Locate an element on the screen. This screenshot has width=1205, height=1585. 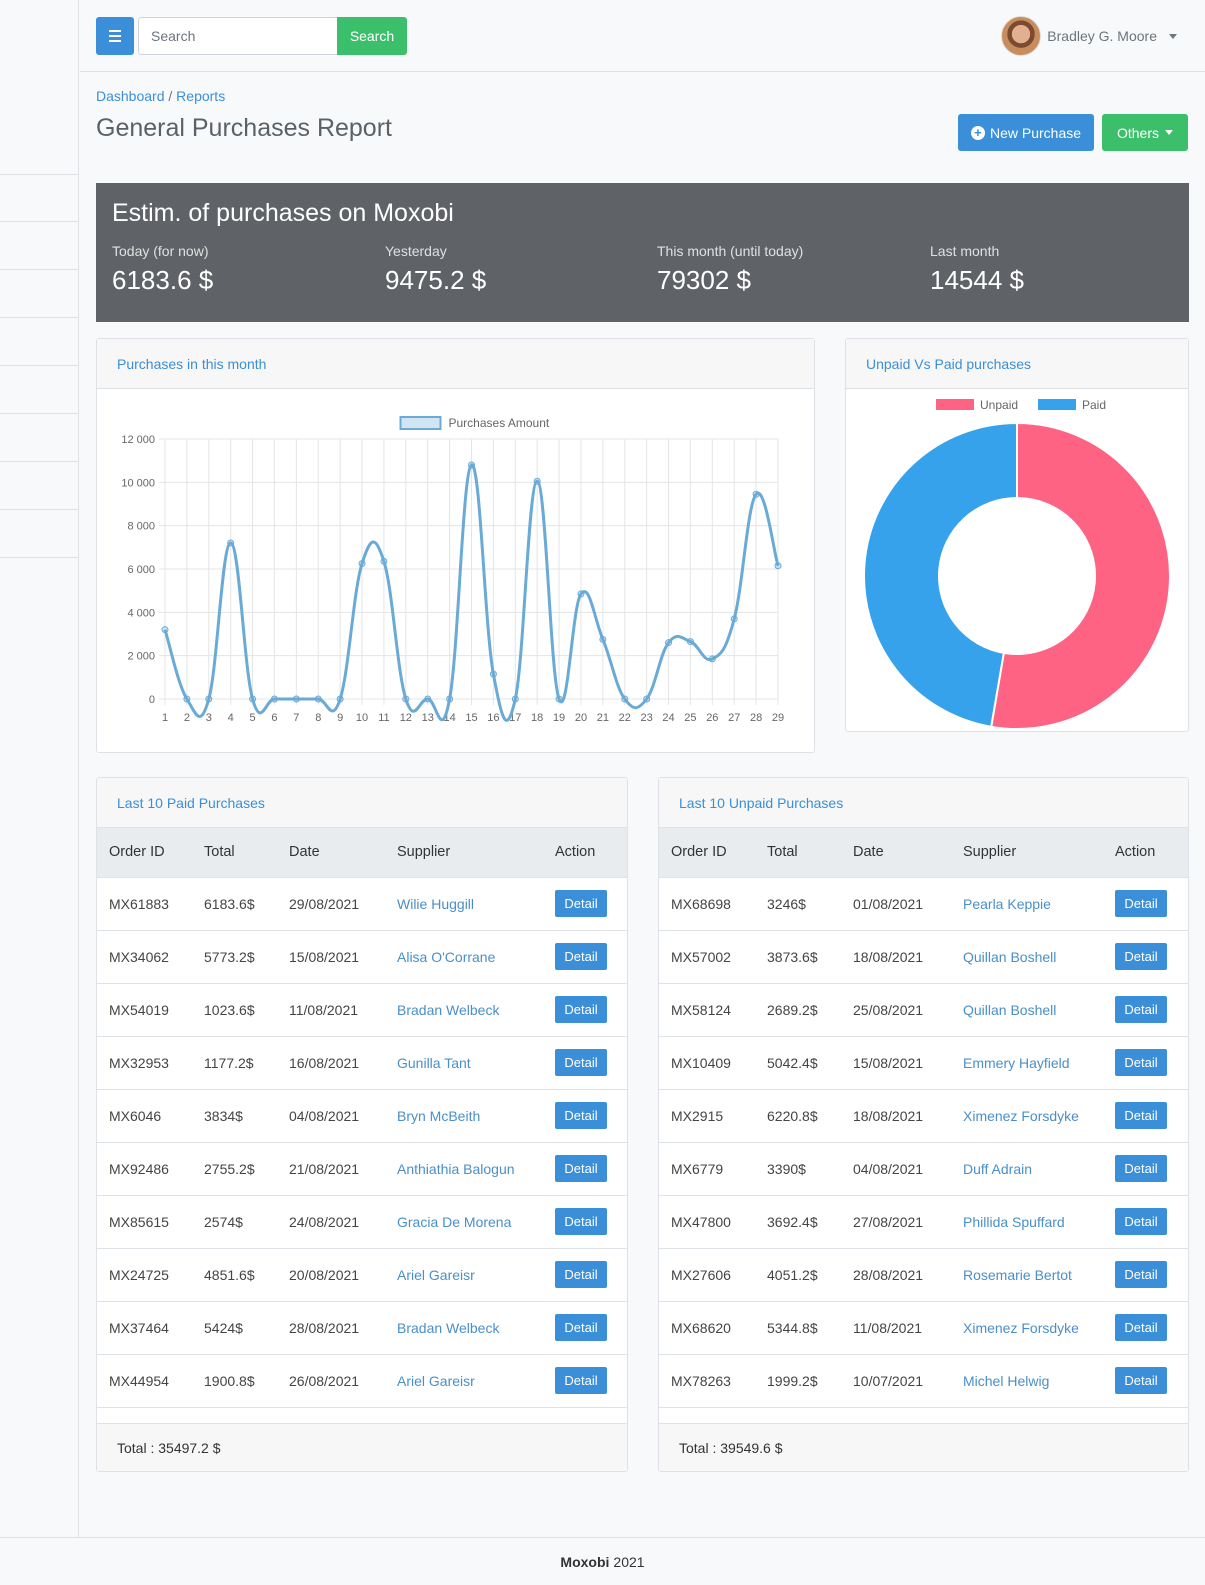
user-menu: Bradley G. Moore is located at coordinates (1089, 36).